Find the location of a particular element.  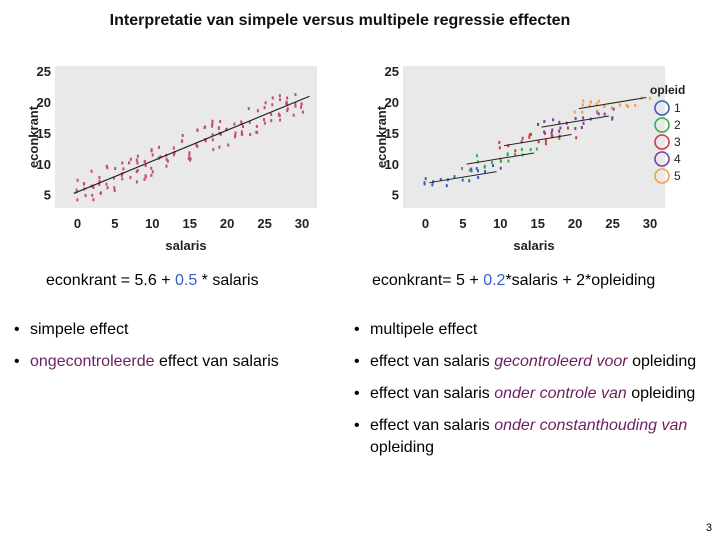

y-tick-label: 20 is located at coordinates (392, 102).